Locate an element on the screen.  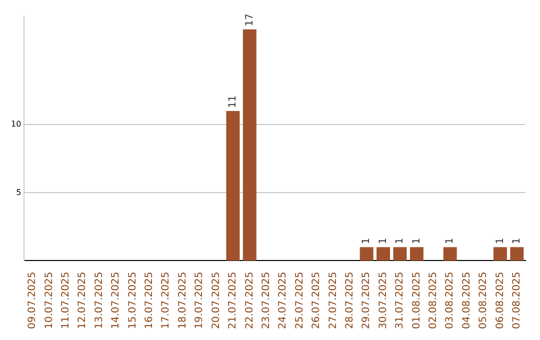
x-tick-label: 24.07.2025 is located at coordinates (283, 301).